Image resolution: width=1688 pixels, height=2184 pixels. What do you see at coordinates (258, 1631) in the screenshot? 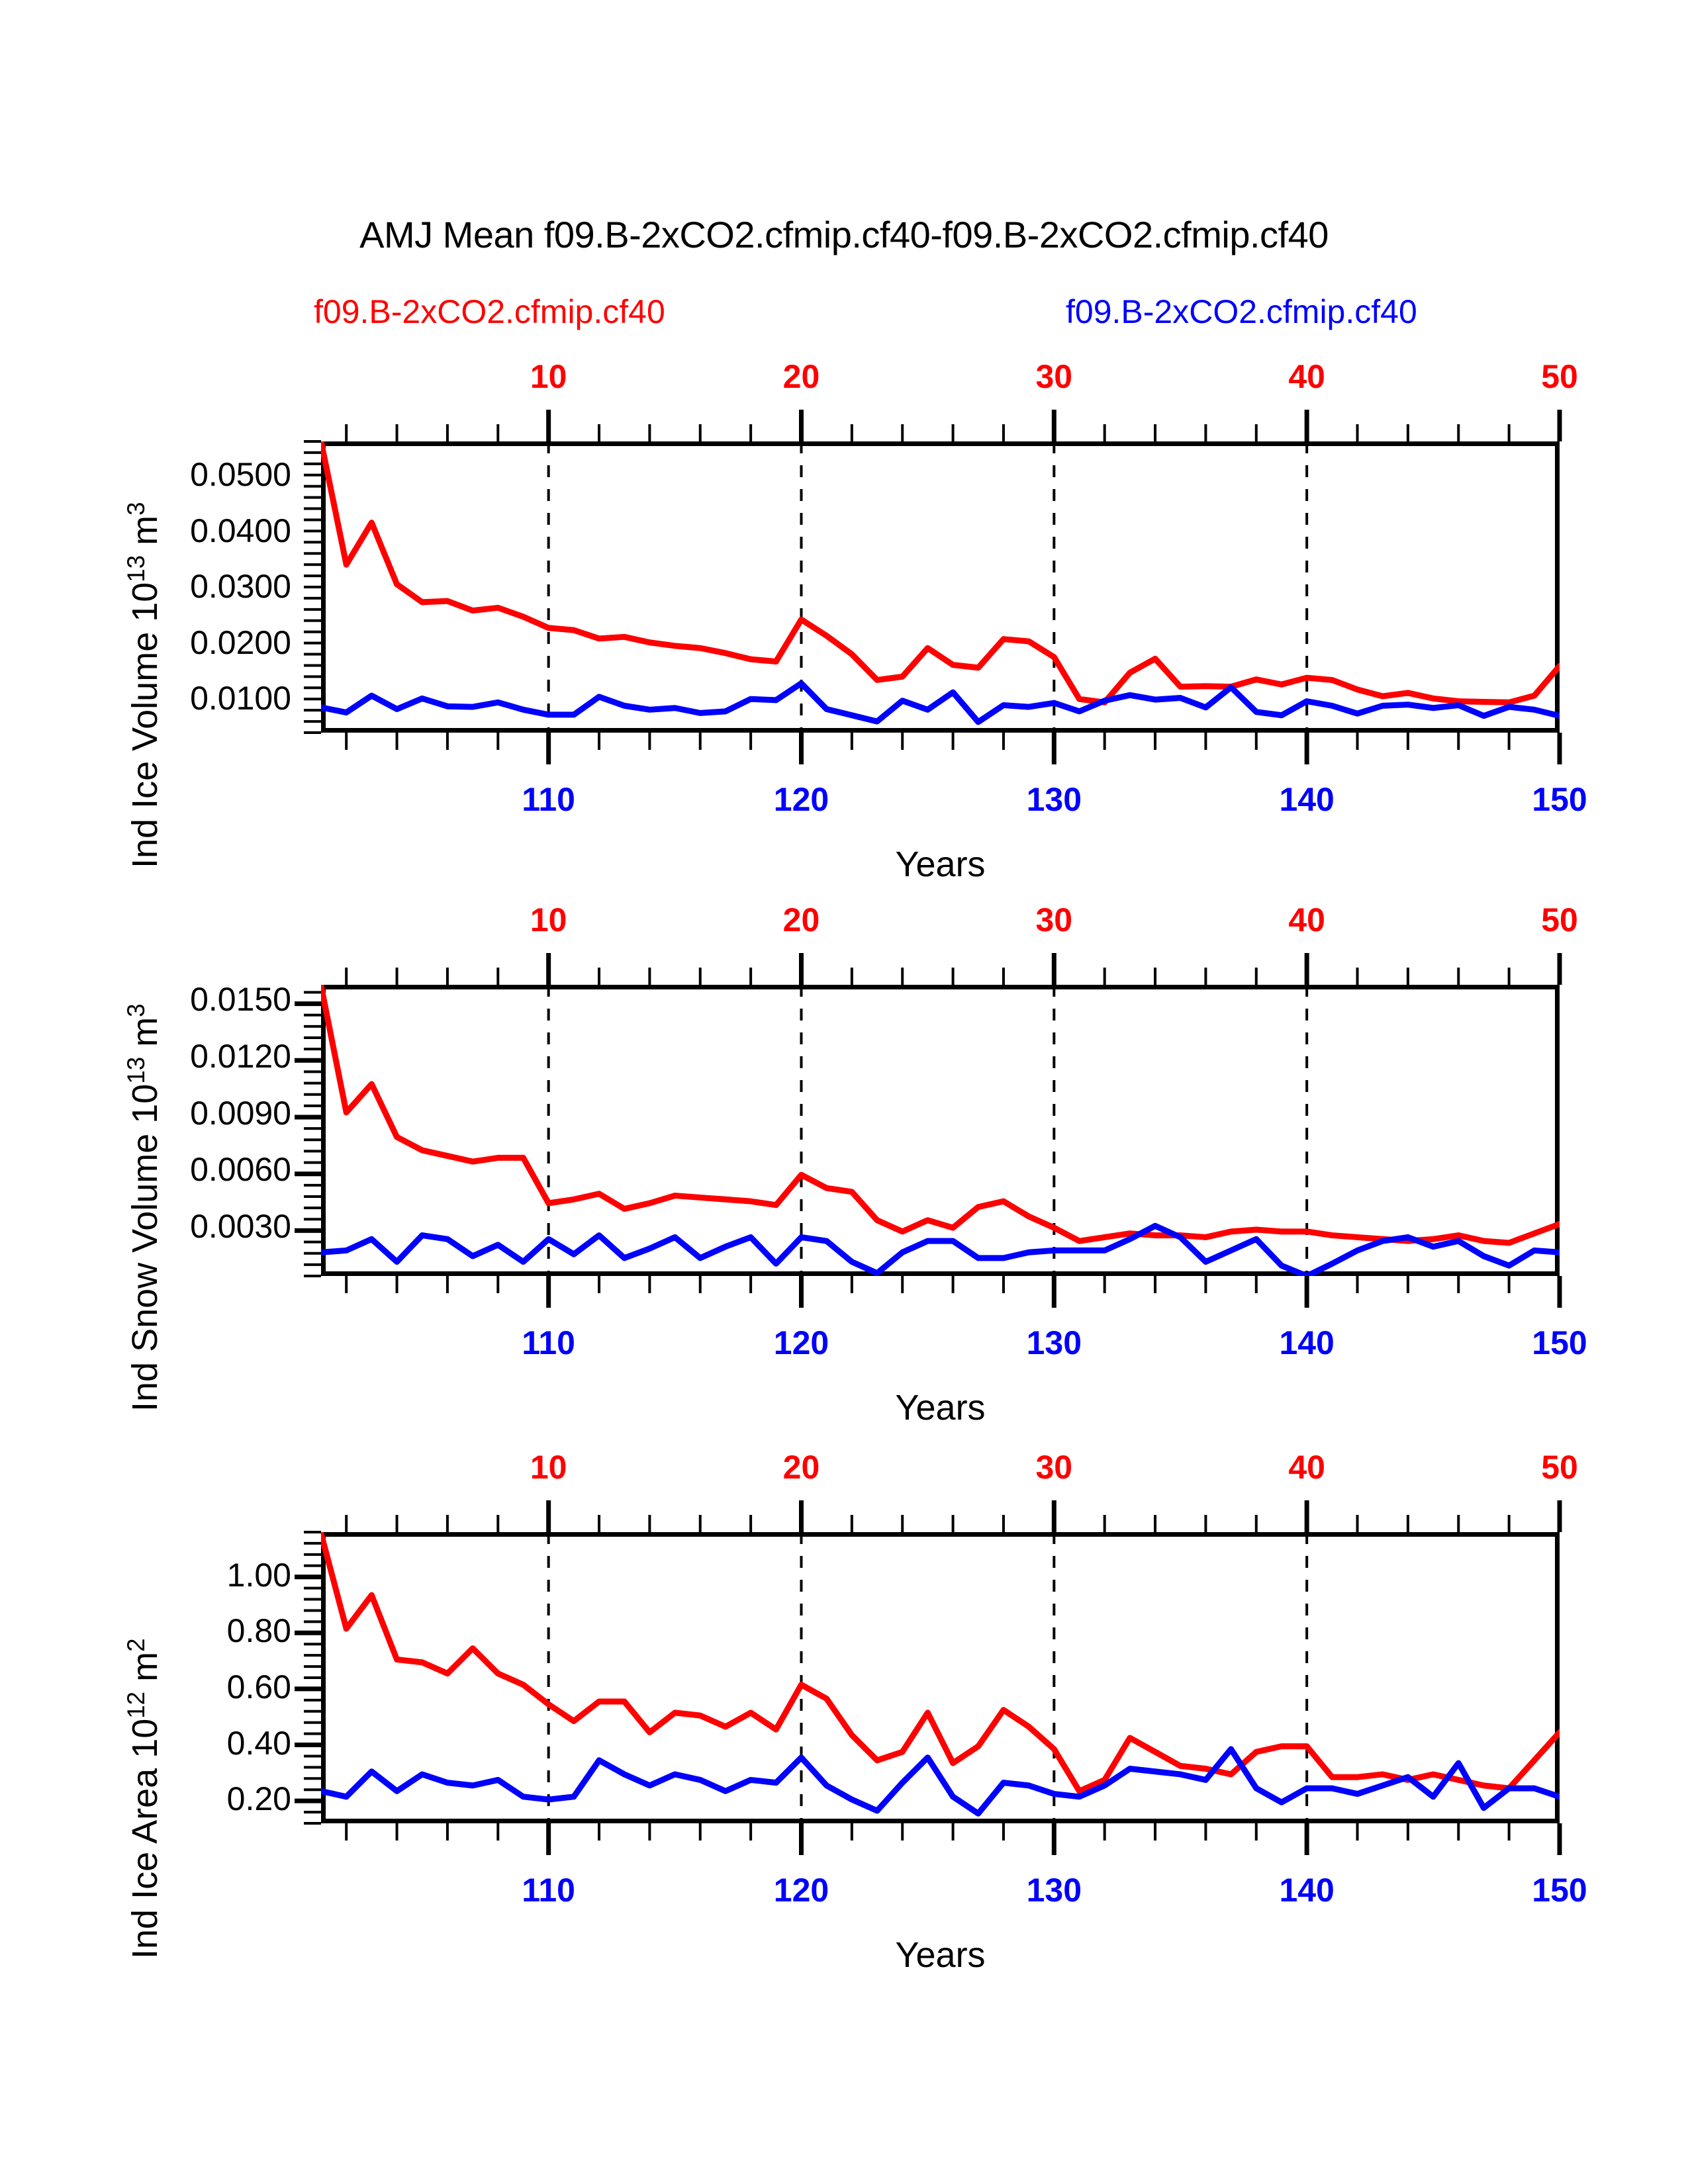
I see `y-tick-label: 0.80` at bounding box center [258, 1631].